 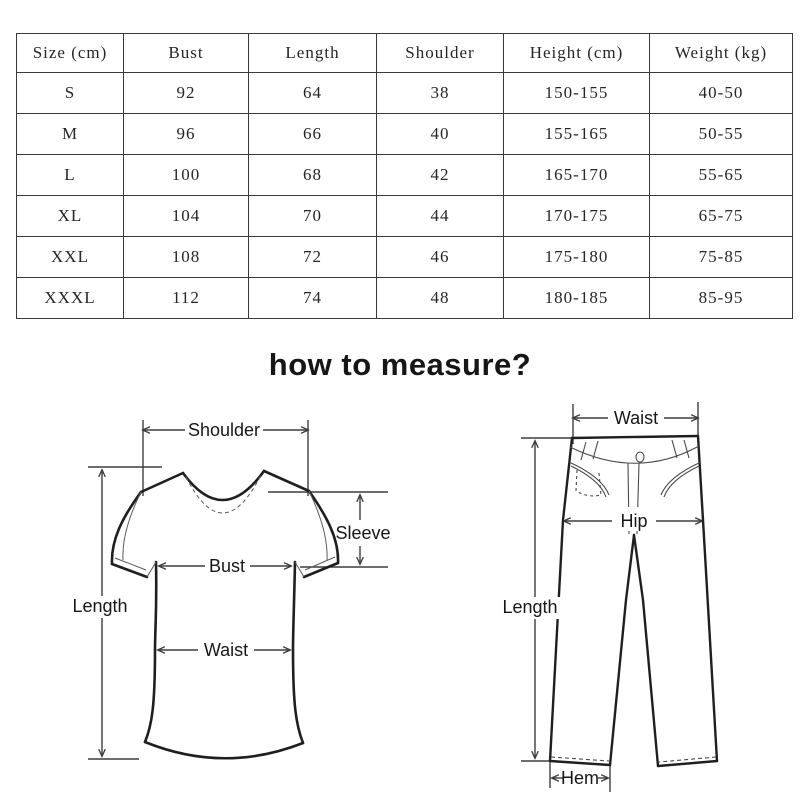 I want to click on cell-height: 180-185, so click(x=576, y=298).